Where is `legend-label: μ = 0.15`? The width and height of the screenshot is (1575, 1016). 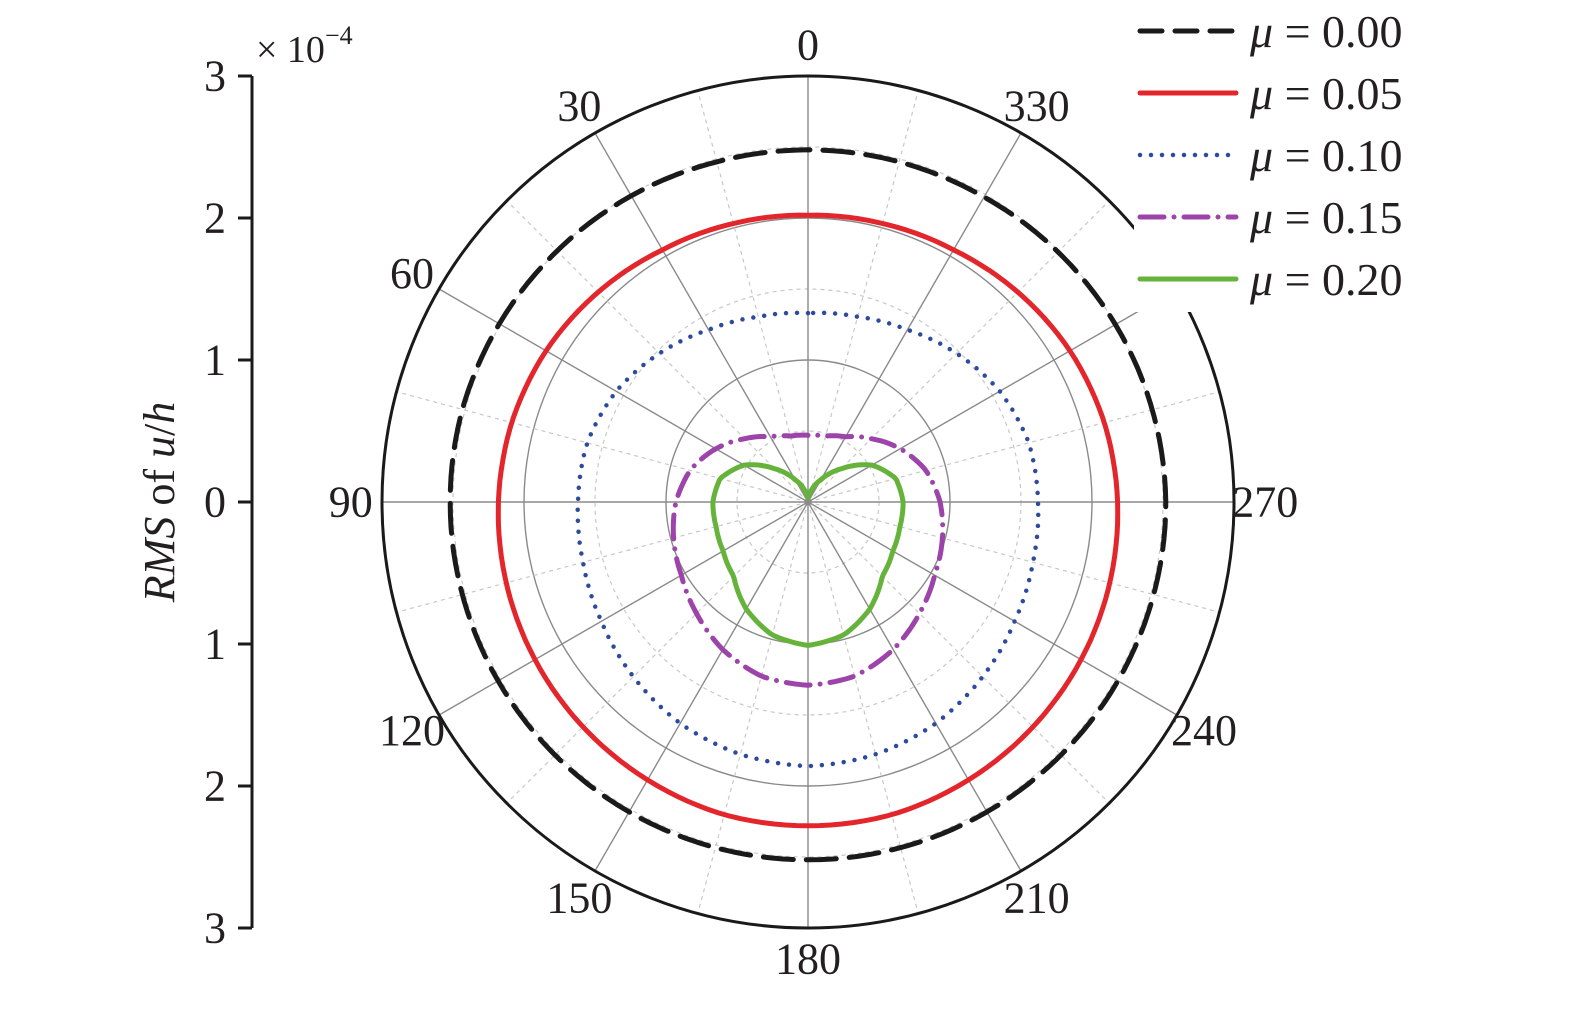 legend-label: μ = 0.15 is located at coordinates (1326, 217).